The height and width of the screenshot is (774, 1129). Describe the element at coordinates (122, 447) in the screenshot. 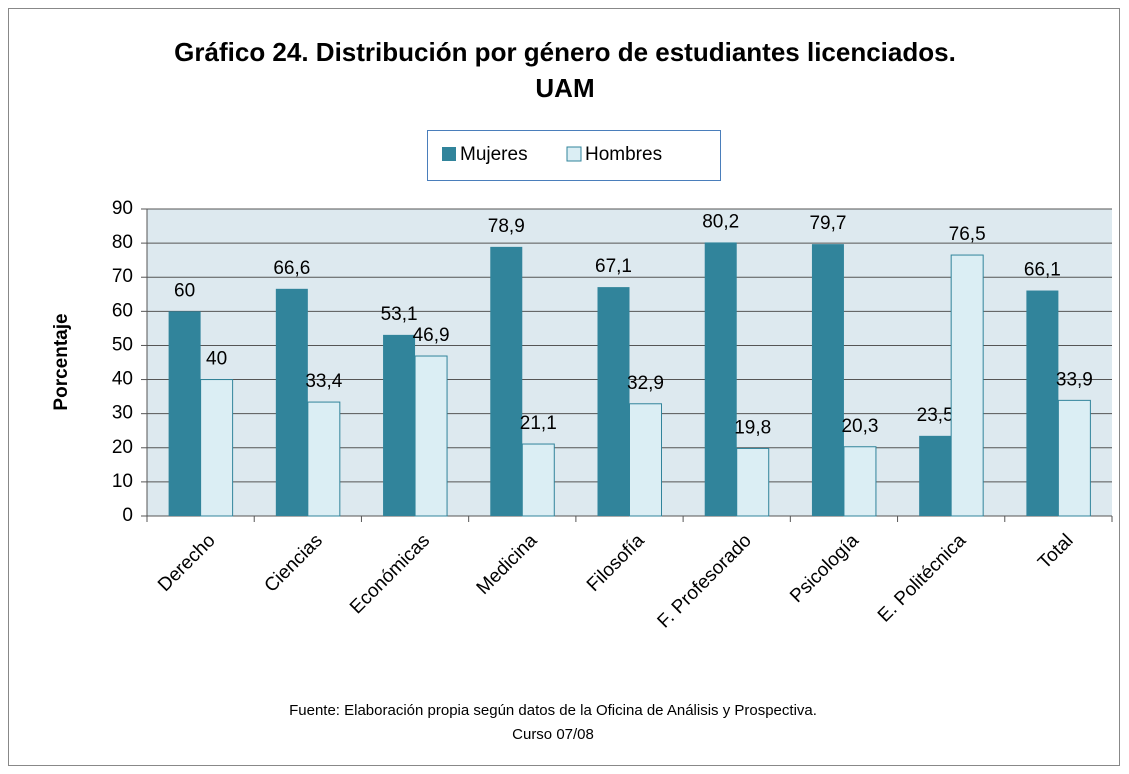

I see `y-tick-label: 20` at that location.